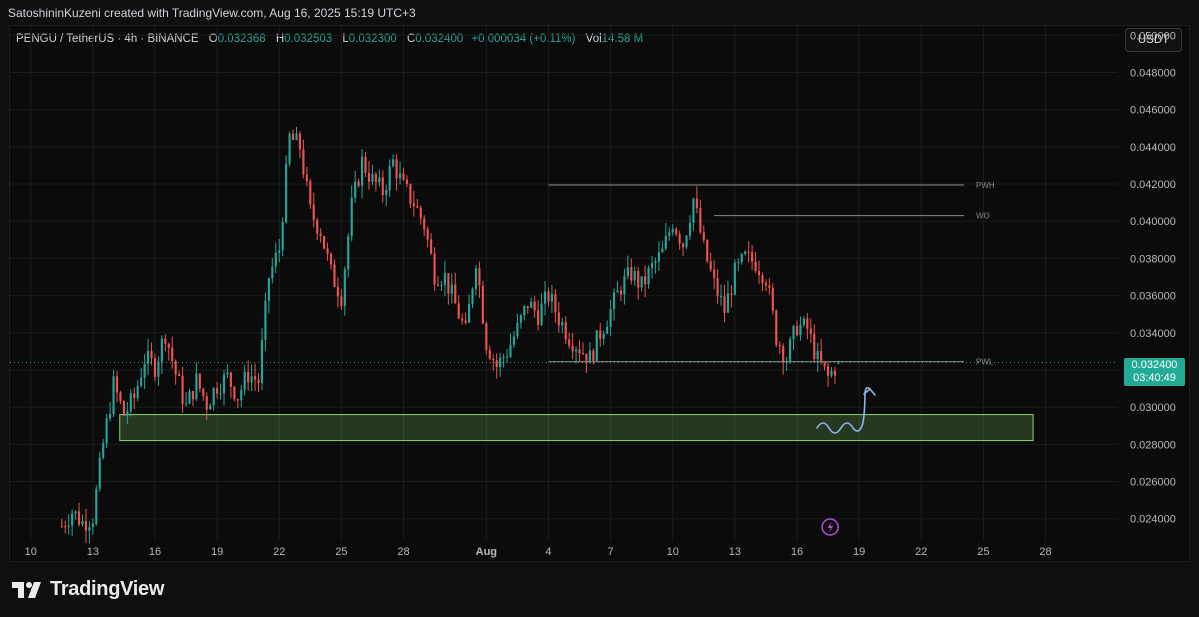  Describe the element at coordinates (411, 39) in the screenshot. I see `close-label: C` at that location.